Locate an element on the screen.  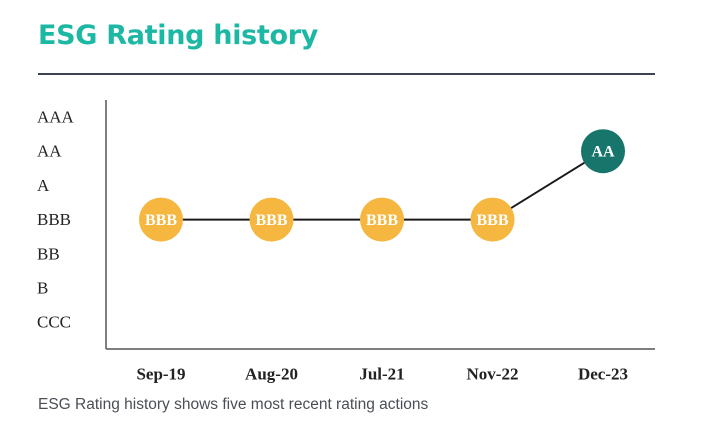
x-tick-label-jul-21: Jul-21 is located at coordinates (381, 374).